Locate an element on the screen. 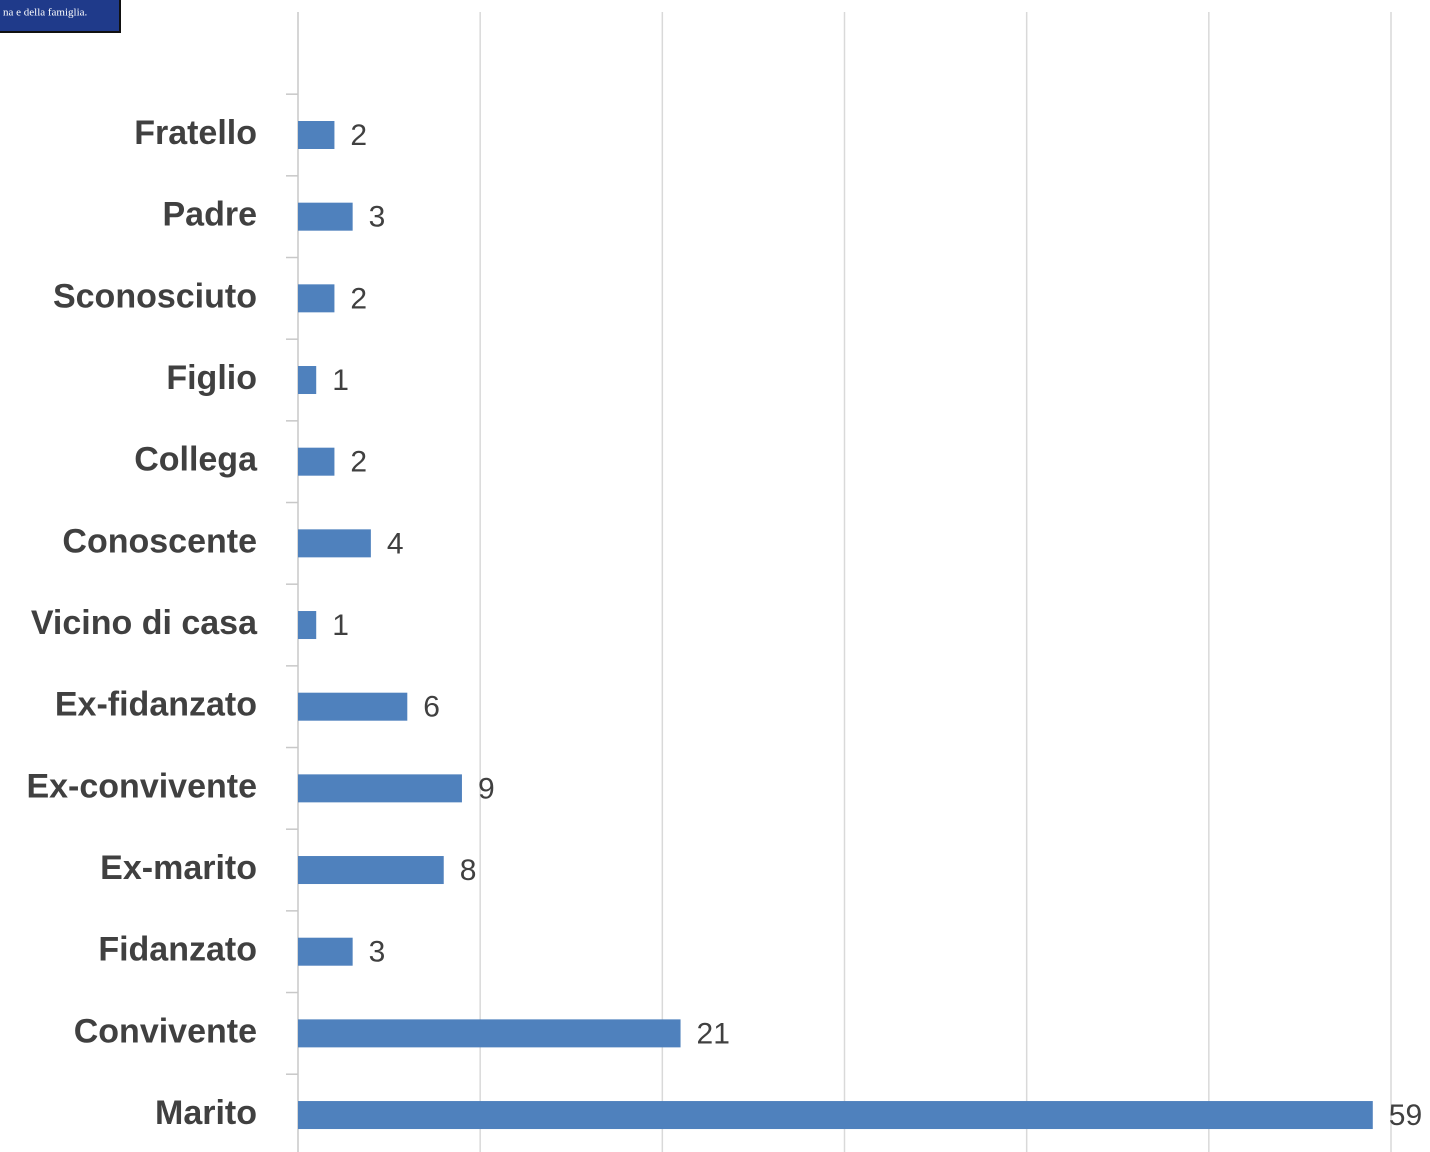 The height and width of the screenshot is (1152, 1430). y-tick-label: Collega is located at coordinates (196, 460).